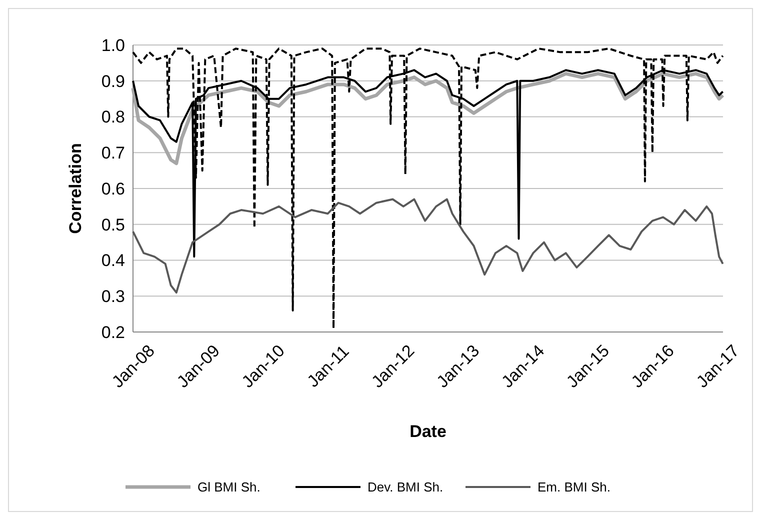 The image size is (763, 522). I want to click on y-tick-label: 0.9, so click(113, 81).